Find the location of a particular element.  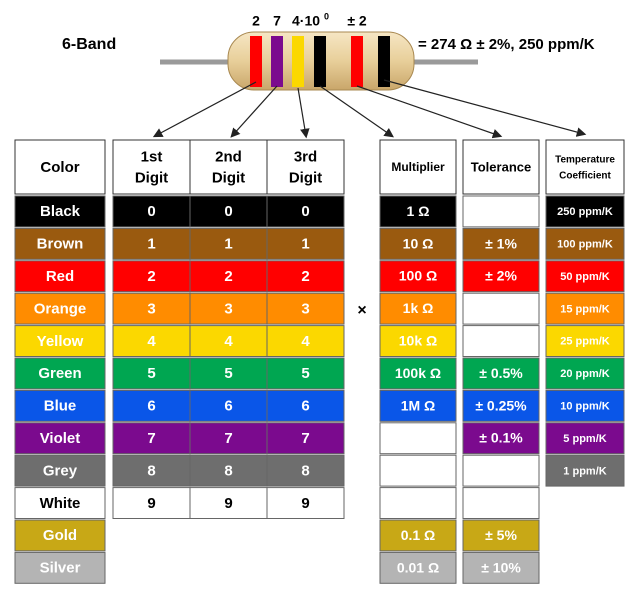

column-header: Coefficient is located at coordinates (585, 176).